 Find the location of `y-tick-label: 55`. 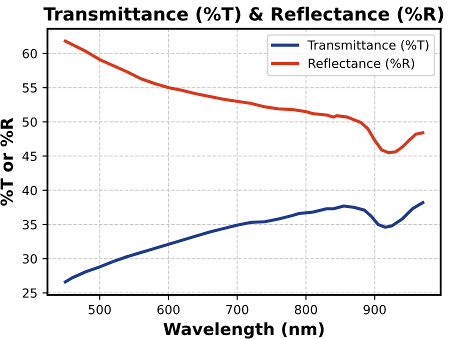

y-tick-label: 55 is located at coordinates (29, 88).